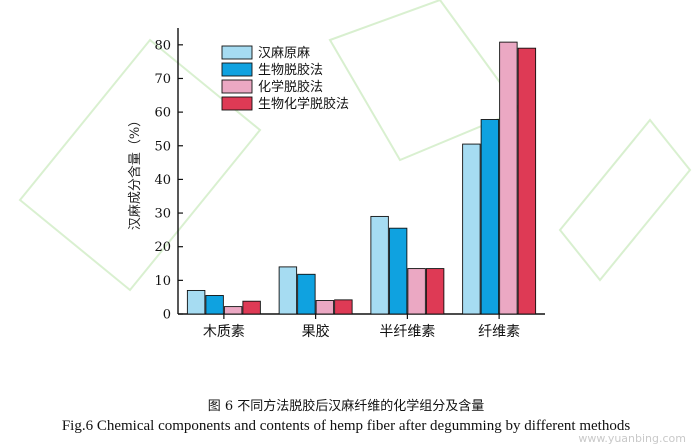 The height and width of the screenshot is (447, 692). What do you see at coordinates (135, 172) in the screenshot?
I see `y-axis-label: 汉麻成分含量（%）` at bounding box center [135, 172].